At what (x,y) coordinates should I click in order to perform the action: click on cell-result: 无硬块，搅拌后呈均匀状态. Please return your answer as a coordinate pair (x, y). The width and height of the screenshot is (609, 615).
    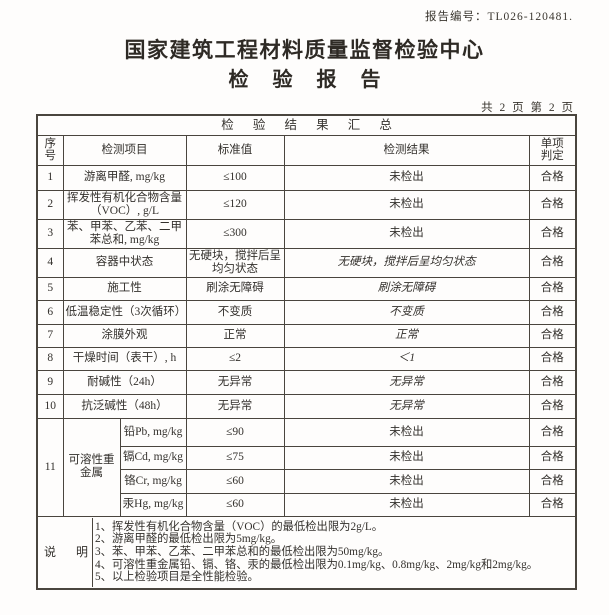
    Looking at the image, I should click on (406, 262).